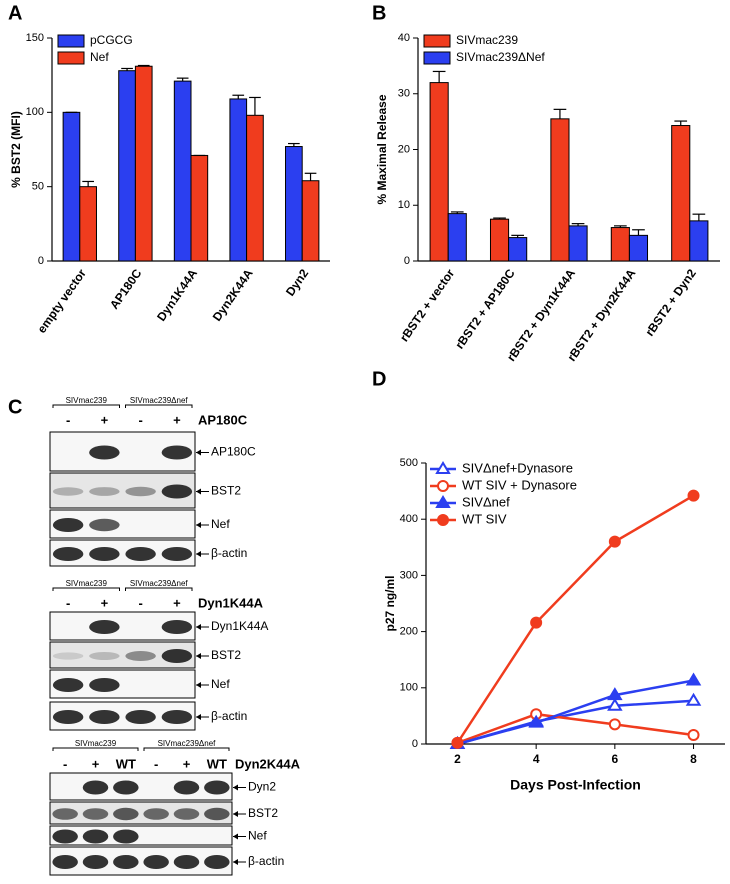 This screenshot has height=884, width=730. Describe the element at coordinates (233, 294) in the screenshot. I see `x-tick-label: Dyn2K44A` at that location.